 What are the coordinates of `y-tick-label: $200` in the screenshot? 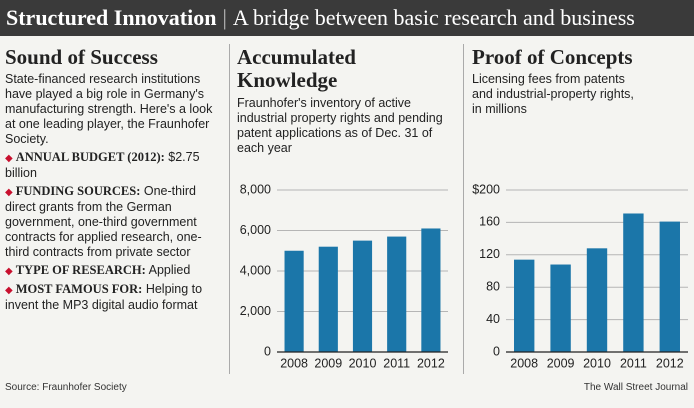 It's located at (486, 189).